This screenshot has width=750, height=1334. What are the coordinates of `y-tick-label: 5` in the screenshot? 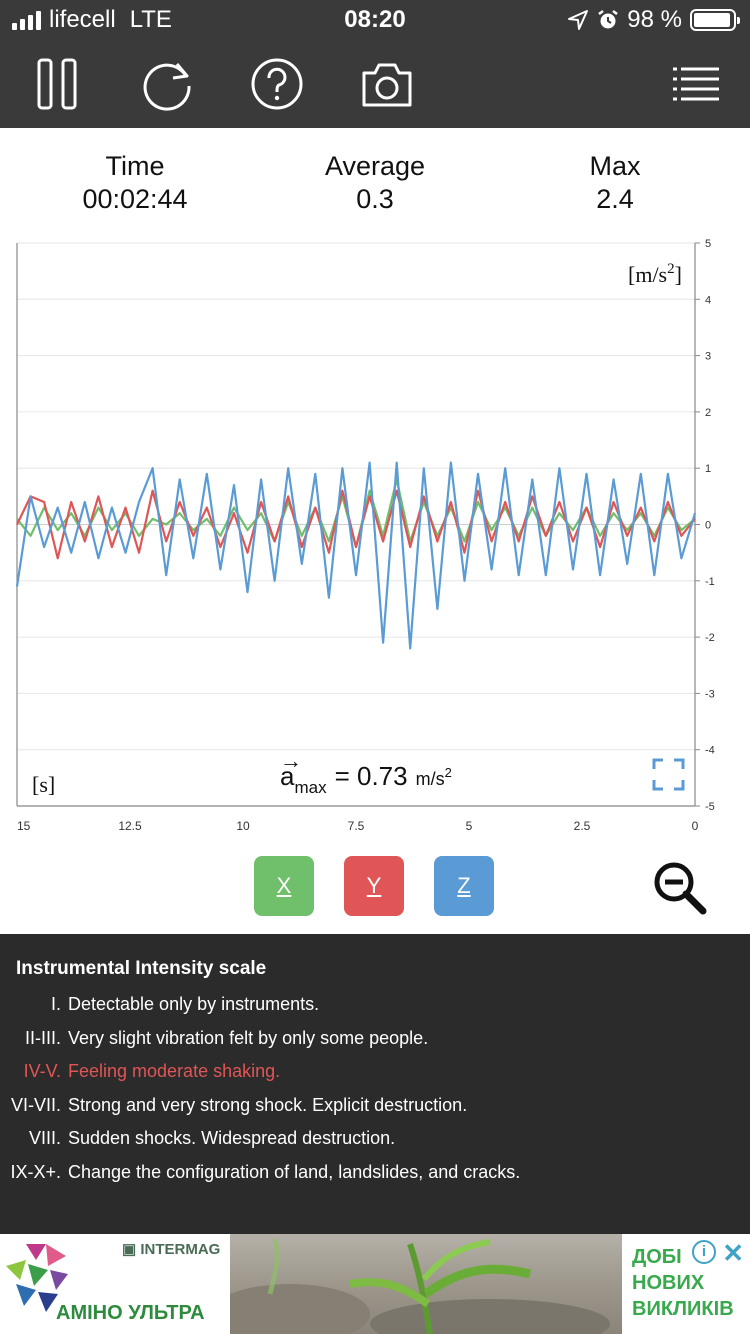 It's located at (708, 244).